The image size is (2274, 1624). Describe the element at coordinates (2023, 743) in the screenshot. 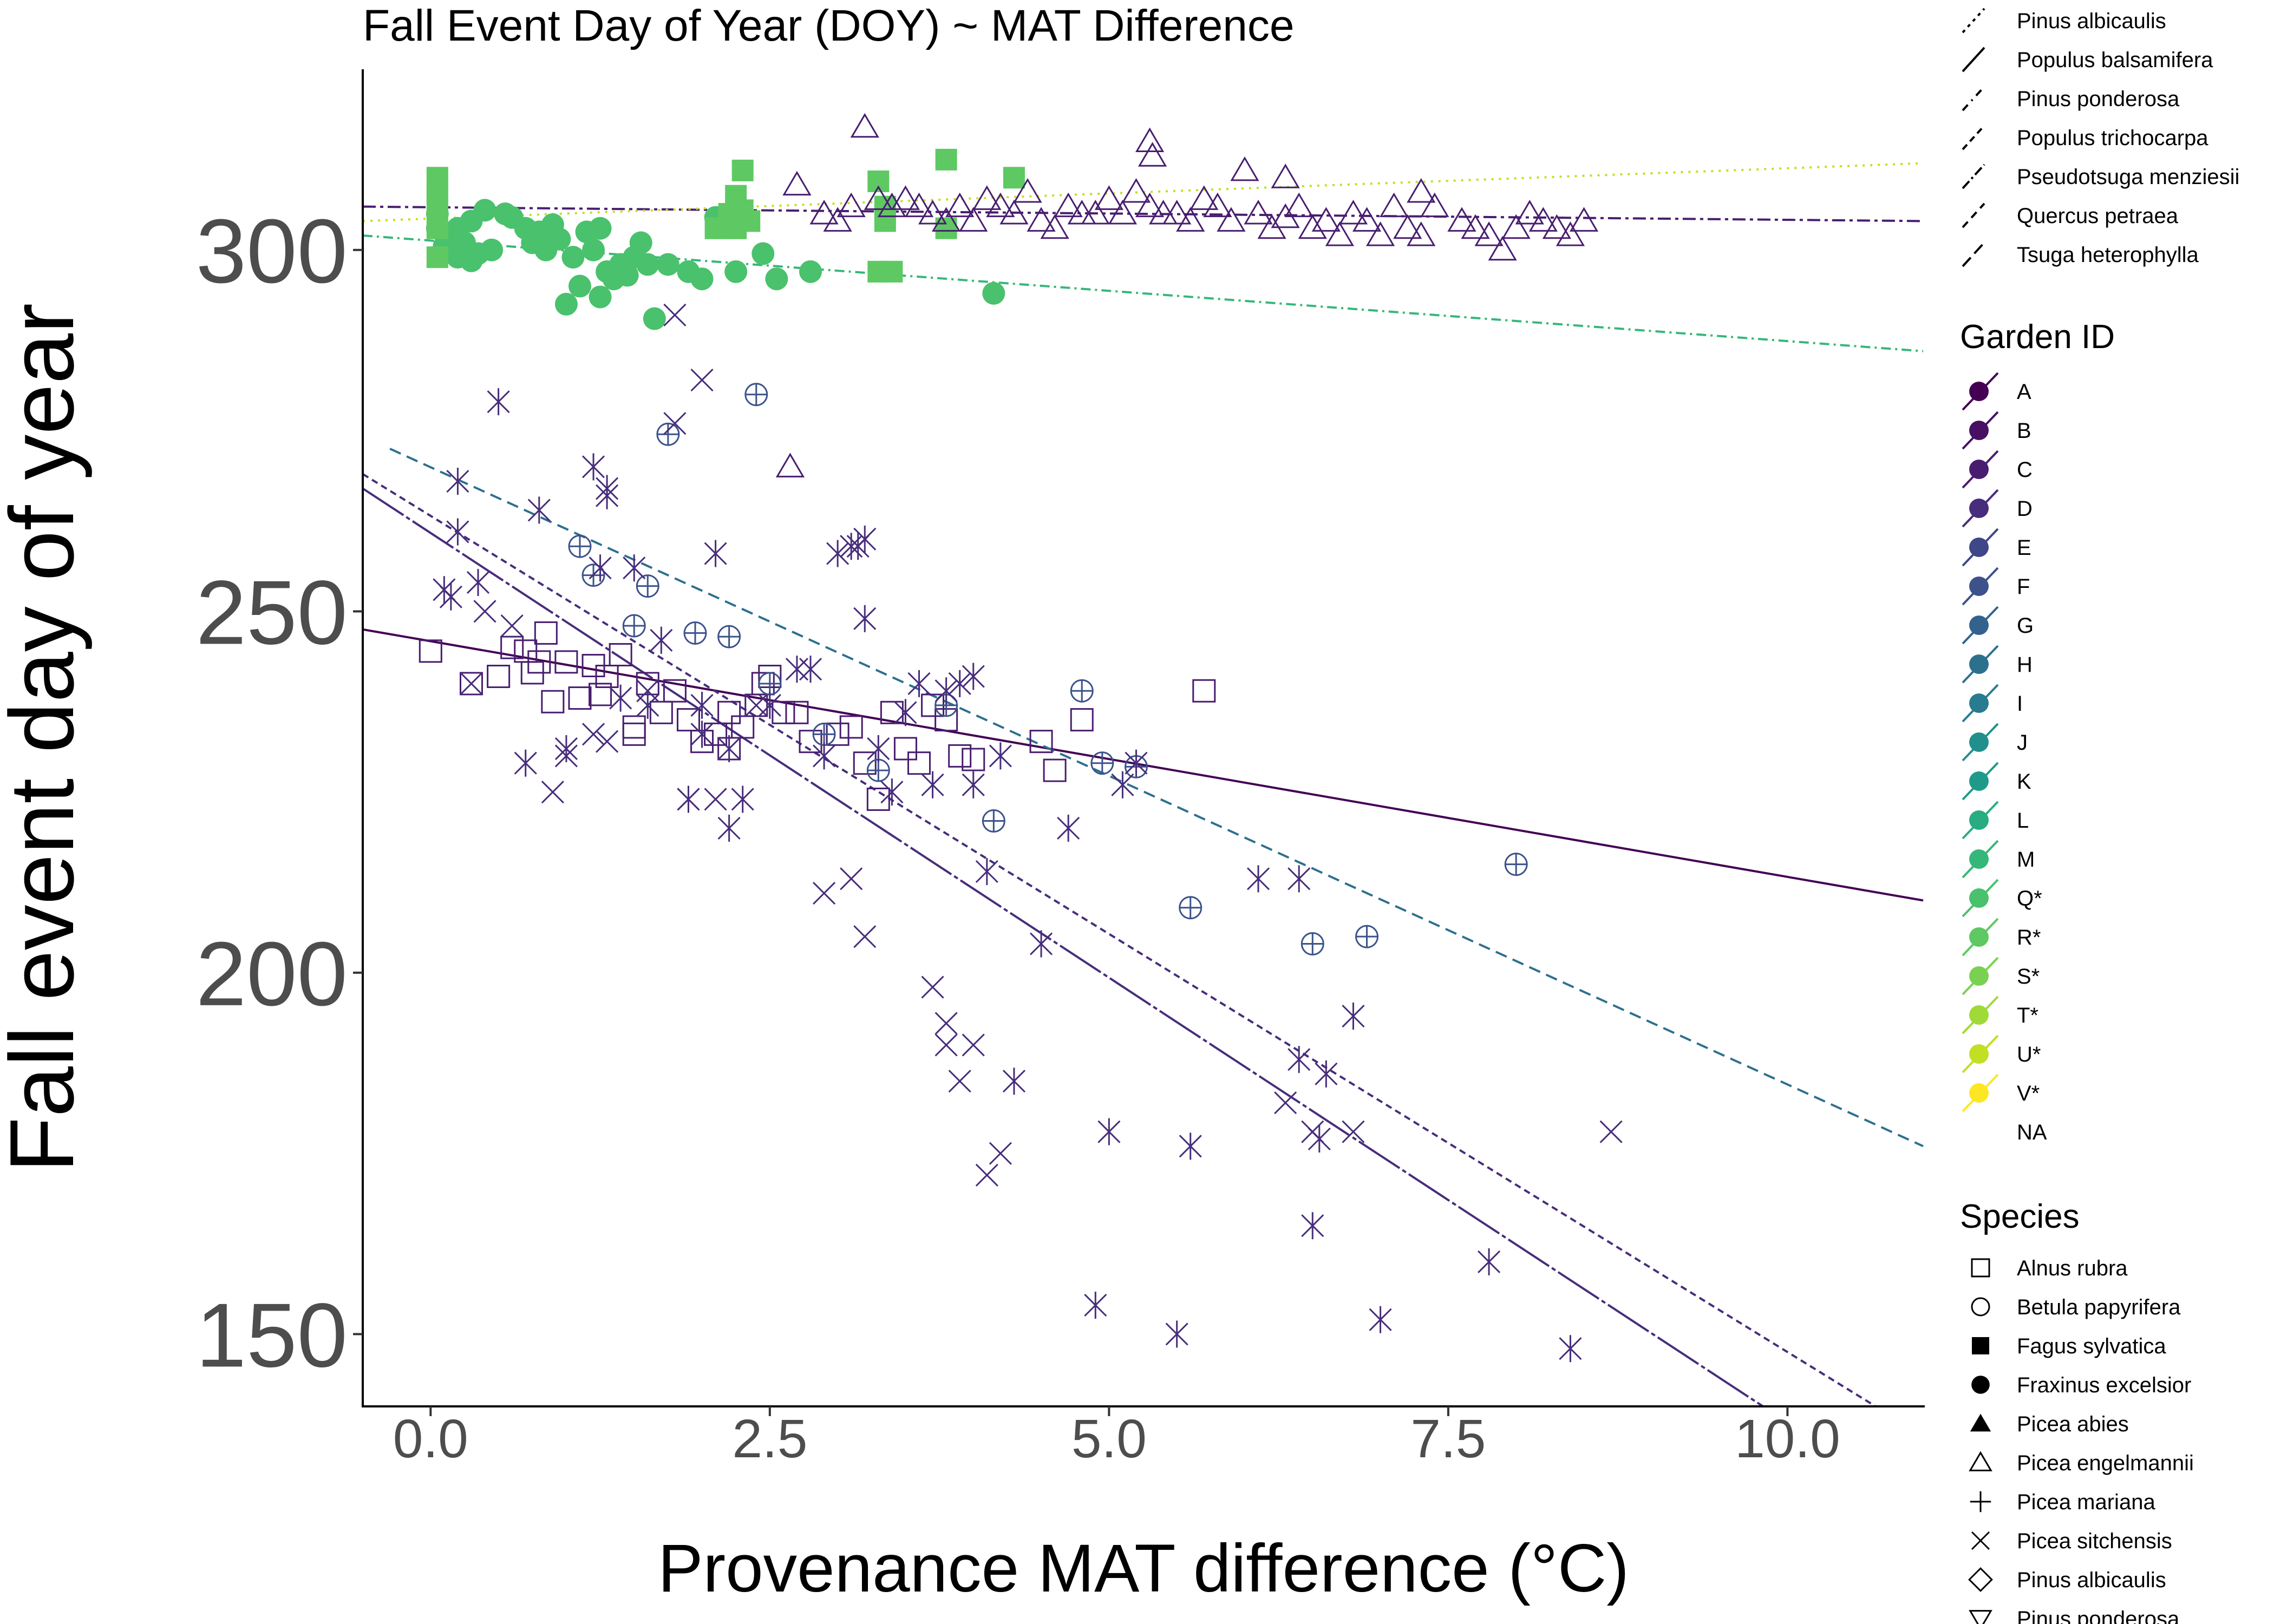

I see `legend-garden-label: J` at that location.